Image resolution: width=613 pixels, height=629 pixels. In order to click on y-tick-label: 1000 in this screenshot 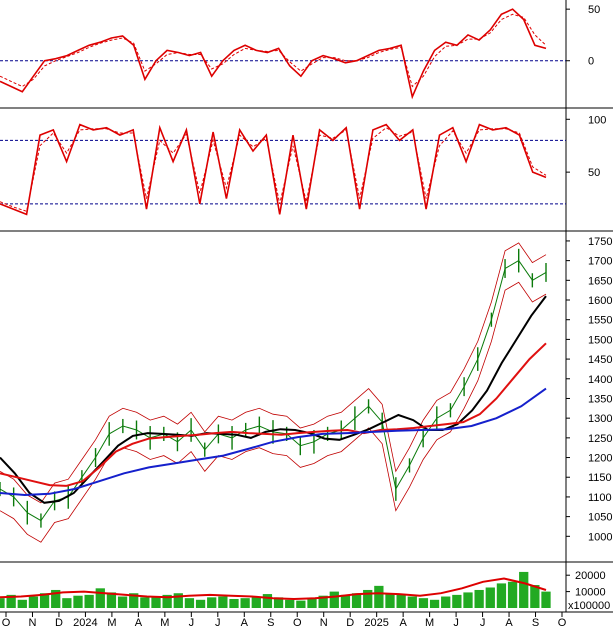, I will do `click(600, 537)`.